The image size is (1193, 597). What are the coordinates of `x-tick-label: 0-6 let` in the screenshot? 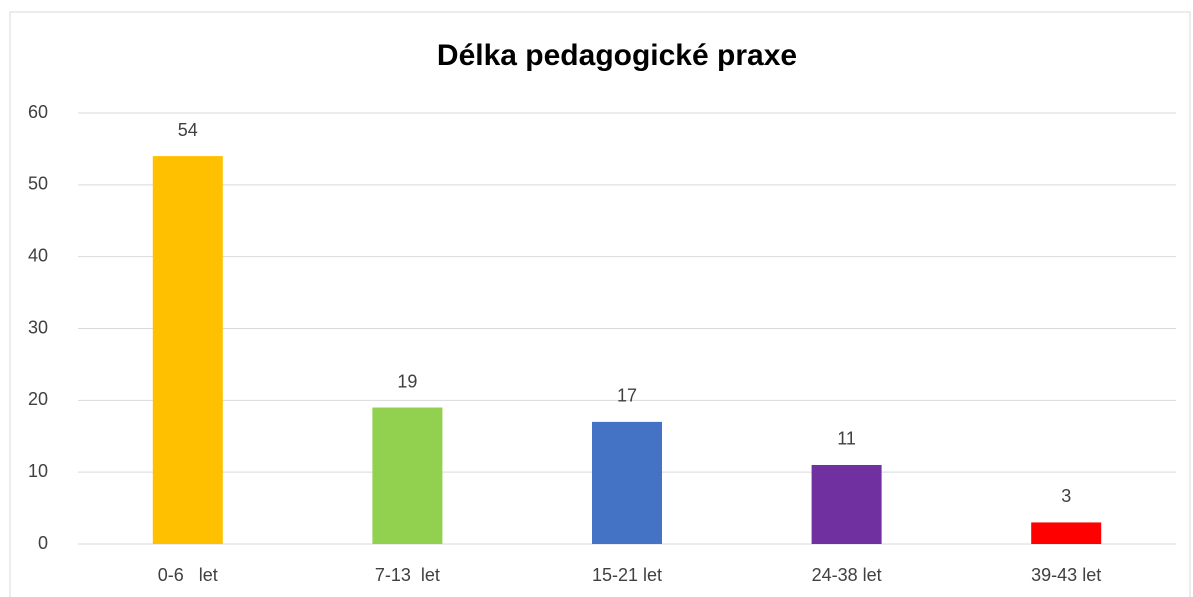 It's located at (188, 575).